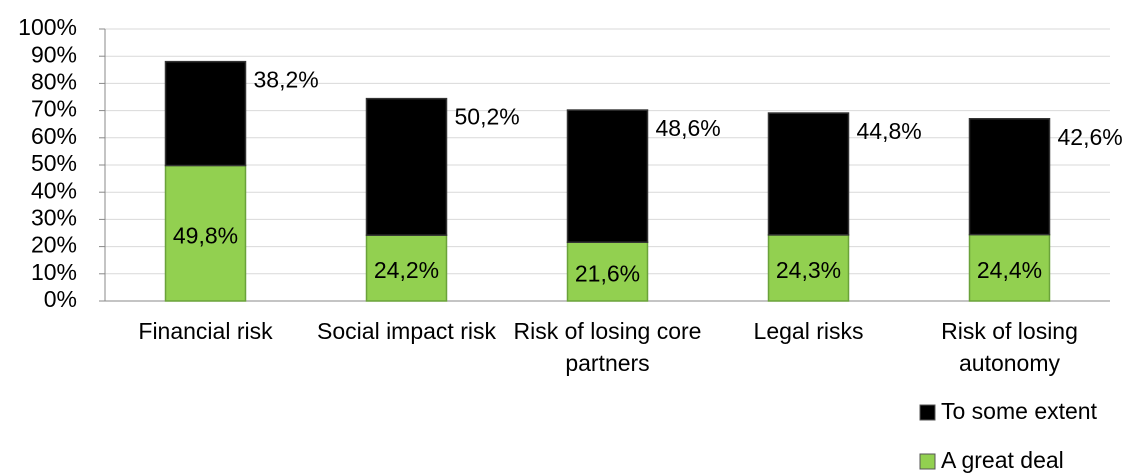  What do you see at coordinates (1090, 137) in the screenshot?
I see `data-label: 42,6%` at bounding box center [1090, 137].